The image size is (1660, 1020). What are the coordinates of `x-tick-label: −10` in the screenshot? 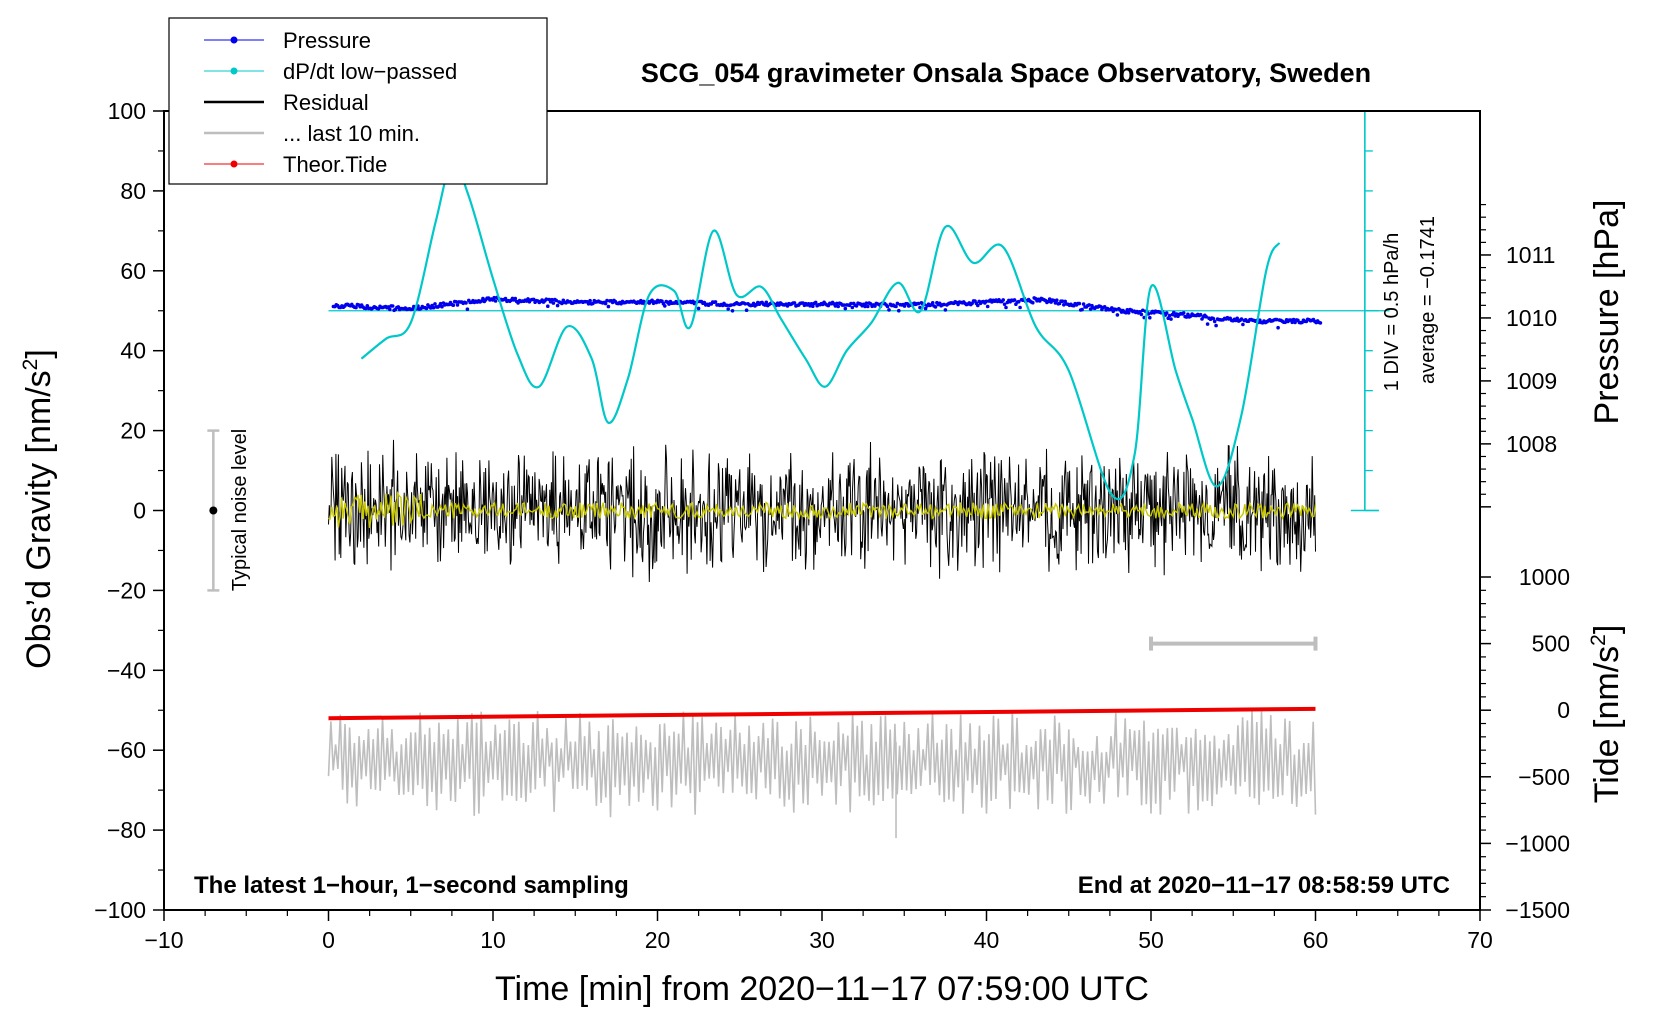 It's located at (163, 940).